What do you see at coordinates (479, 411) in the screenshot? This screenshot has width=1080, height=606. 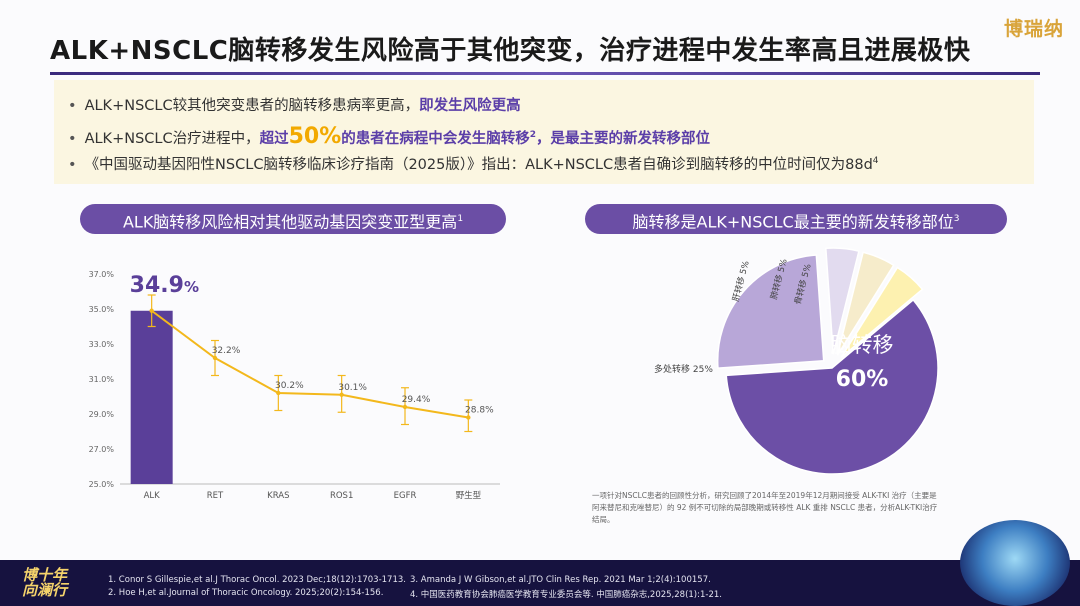 I see `data-label: 28.8%` at bounding box center [479, 411].